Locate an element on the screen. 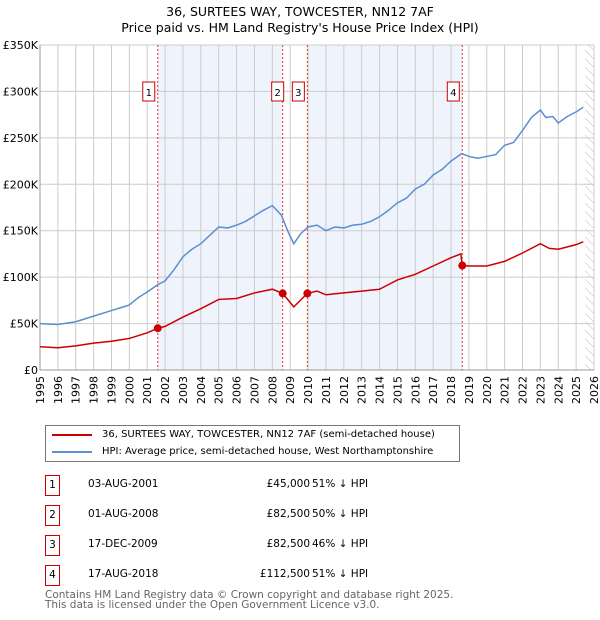 The height and width of the screenshot is (620, 600). sale-price: £45,000 is located at coordinates (288, 484).